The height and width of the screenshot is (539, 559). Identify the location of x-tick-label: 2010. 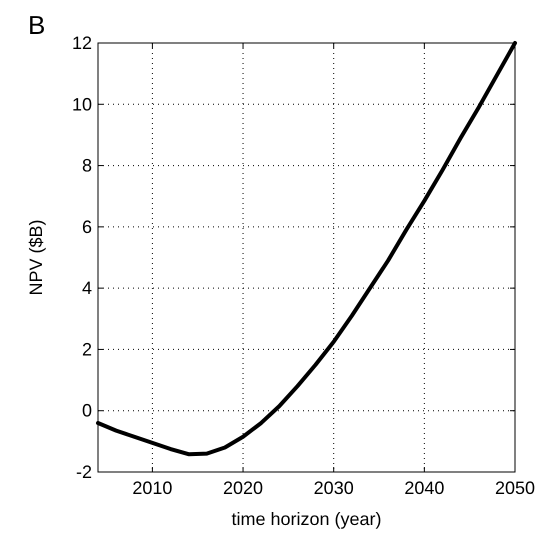
(152, 488).